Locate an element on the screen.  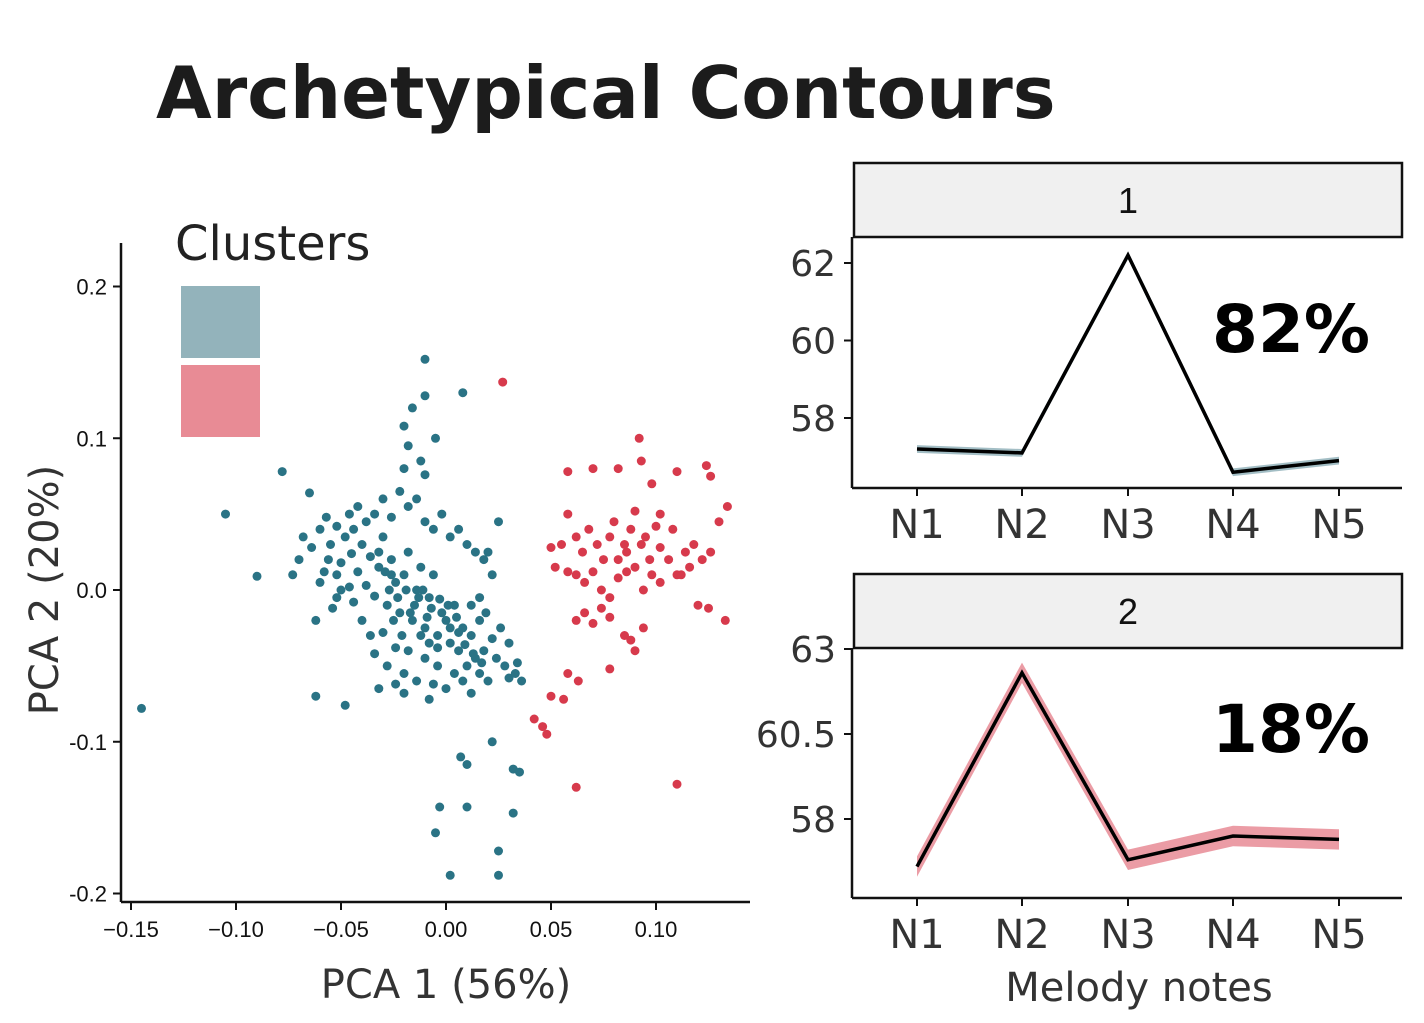
facet-strip is located at coordinates (1128, 611).